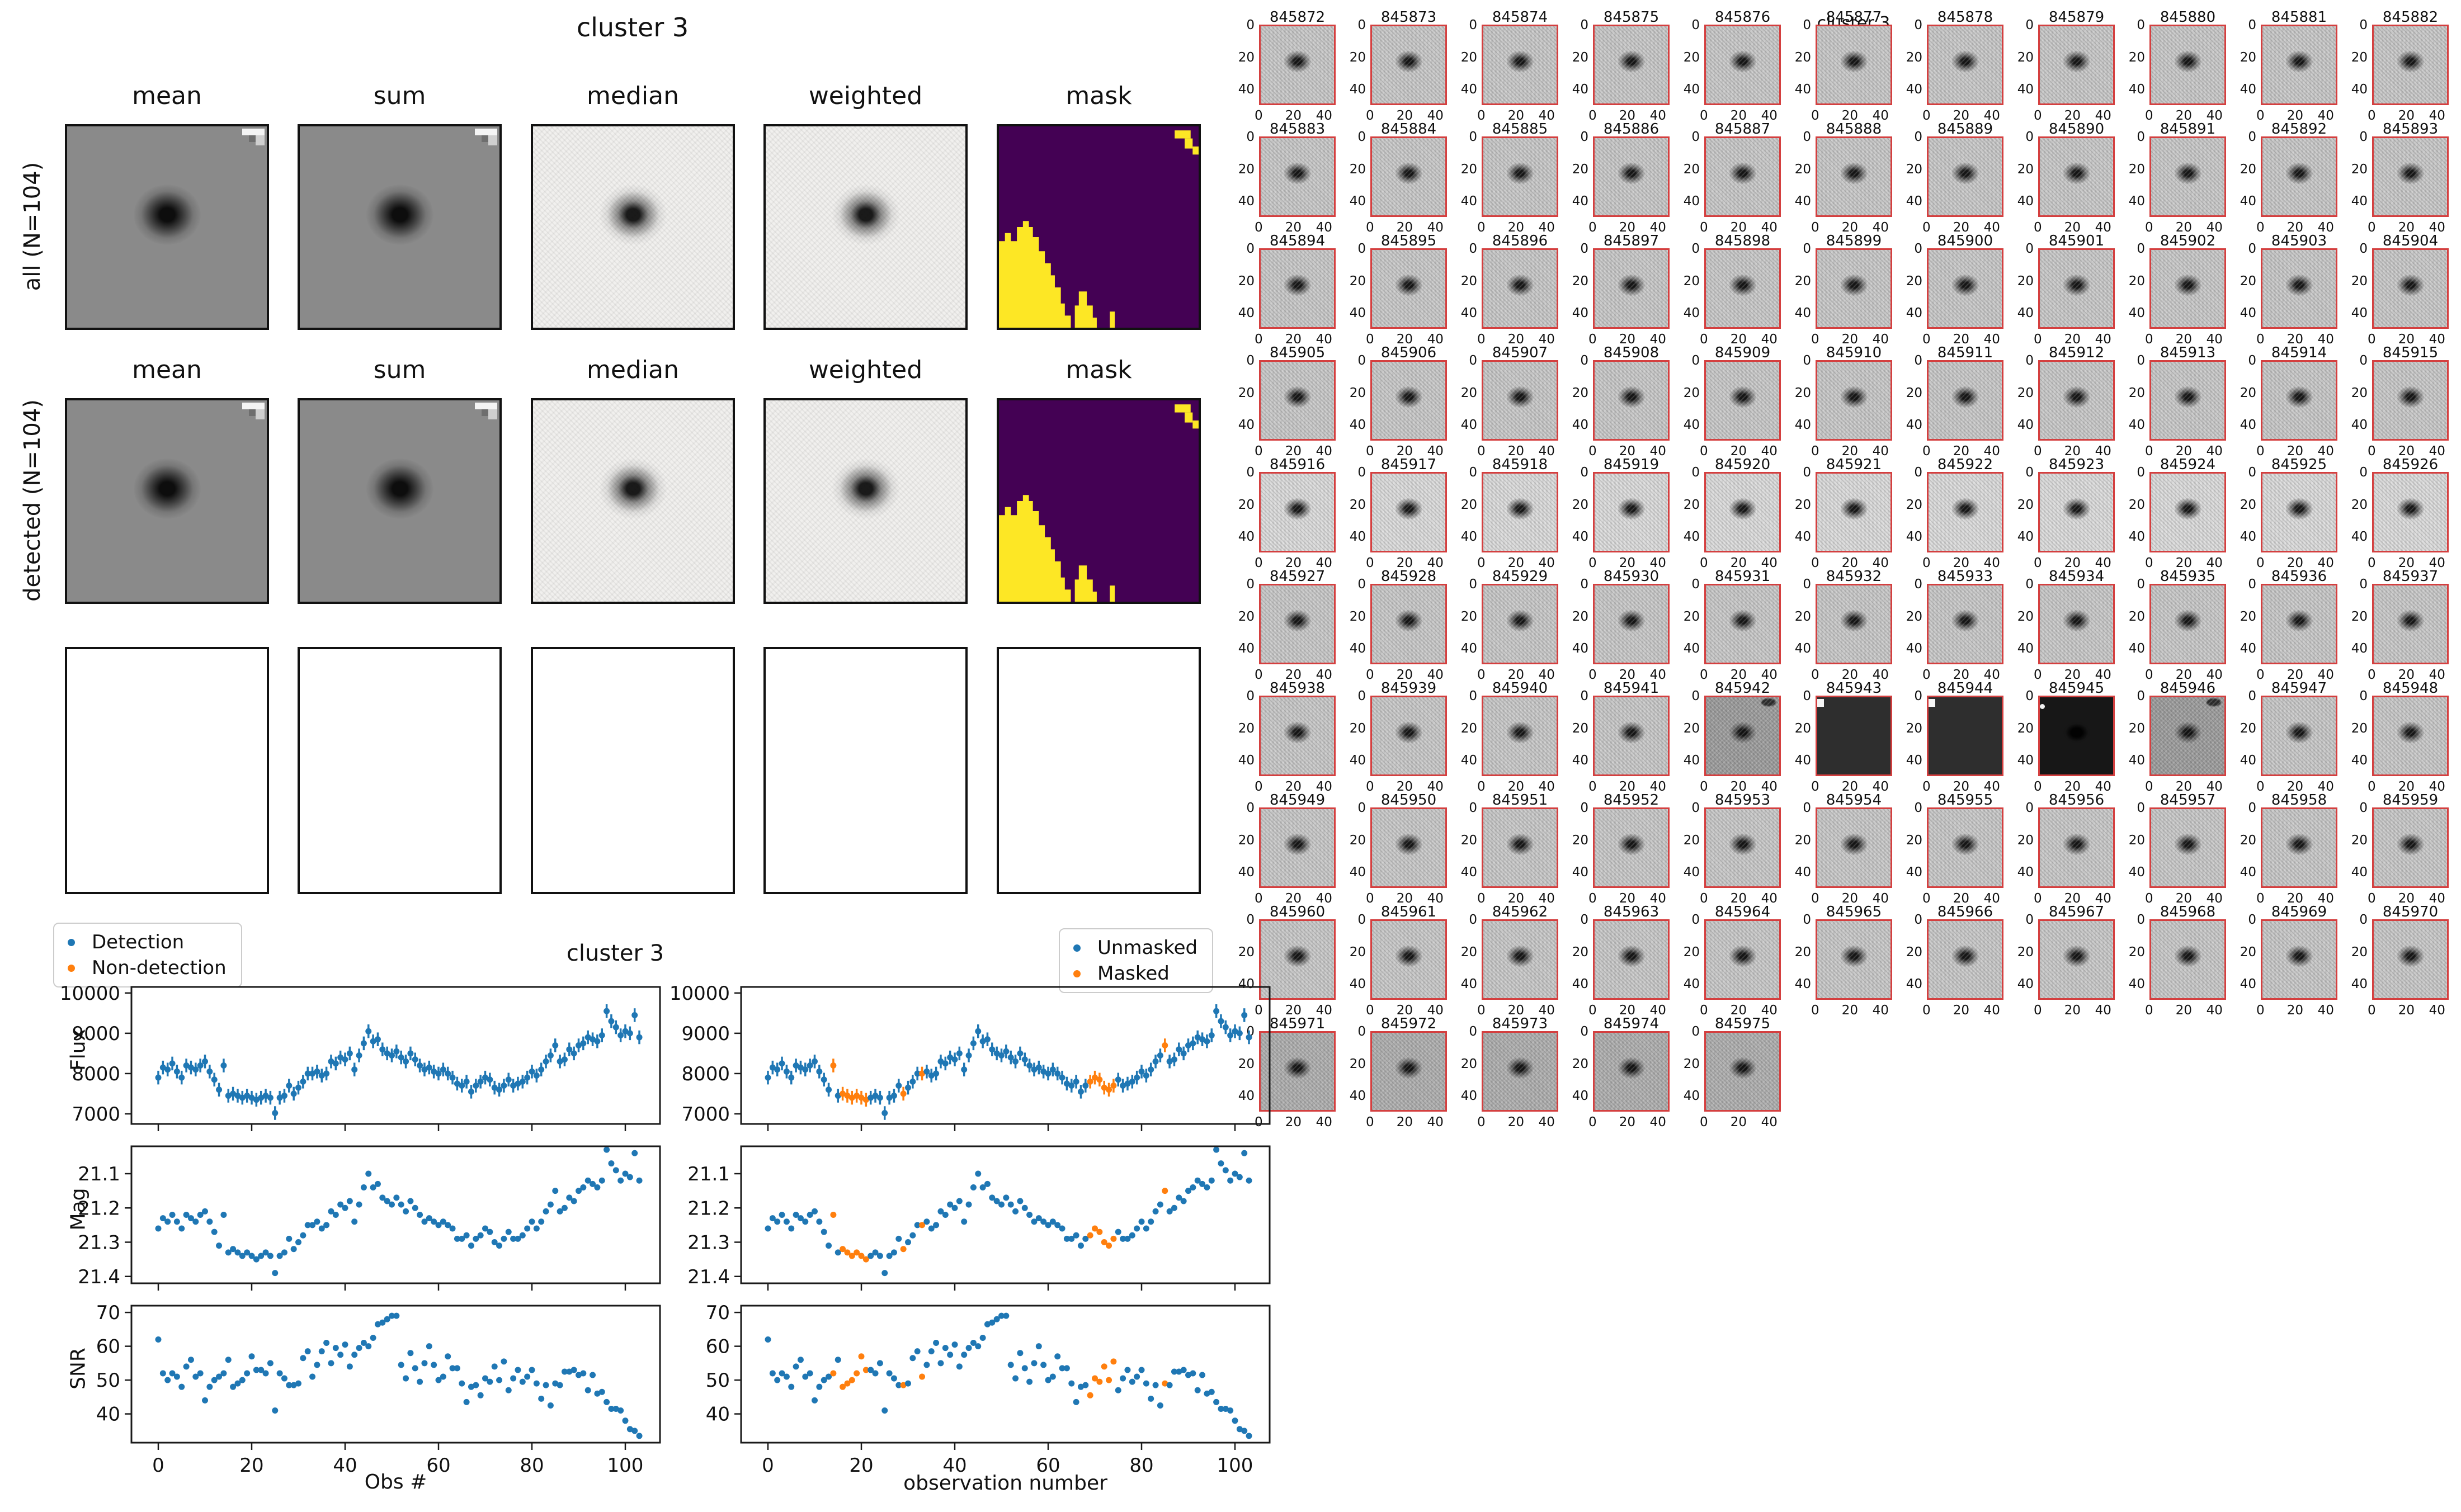 This screenshot has height=1512, width=2461. Describe the element at coordinates (1297, 241) in the screenshot. I see `stamp-id-label: 845894` at that location.